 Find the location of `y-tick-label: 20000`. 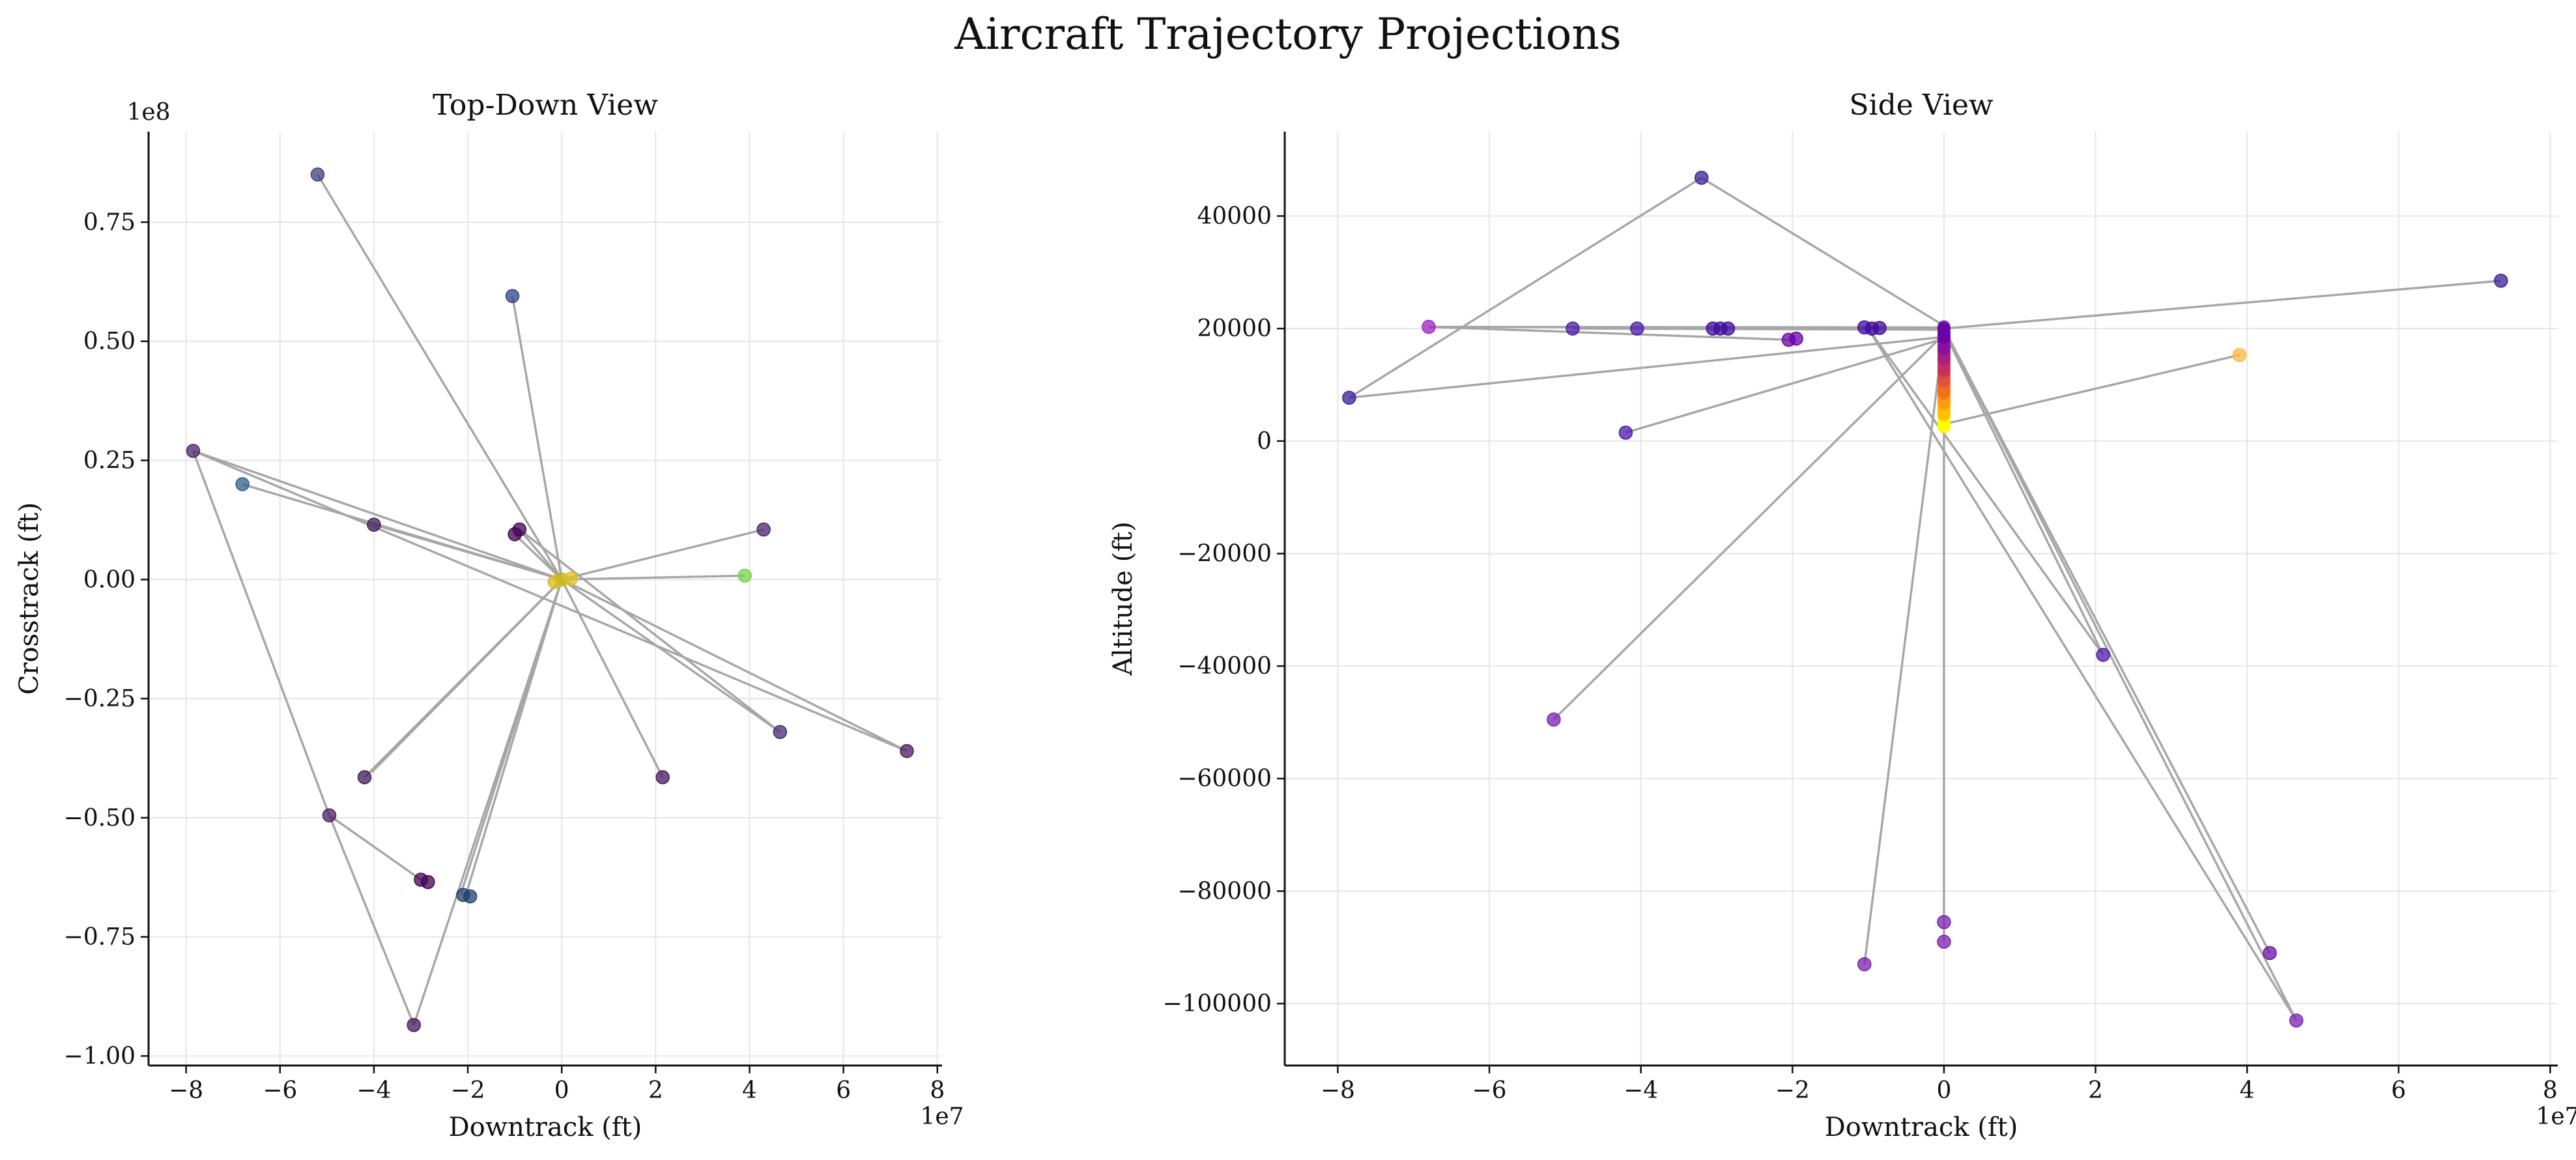

y-tick-label: 20000 is located at coordinates (1234, 329).